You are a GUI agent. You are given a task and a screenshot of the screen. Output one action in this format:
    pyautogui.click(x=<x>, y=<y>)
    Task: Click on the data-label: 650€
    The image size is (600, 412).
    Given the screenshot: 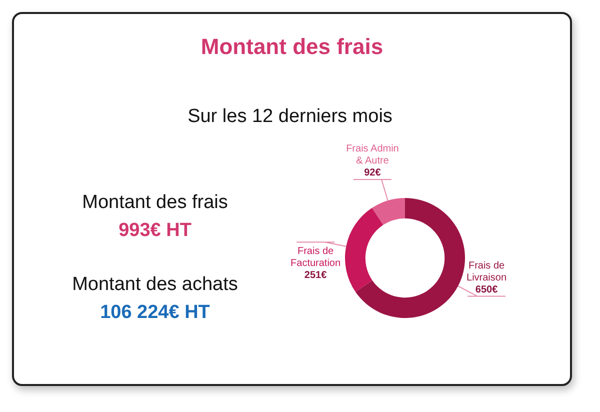 What is the action you would take?
    pyautogui.click(x=486, y=290)
    